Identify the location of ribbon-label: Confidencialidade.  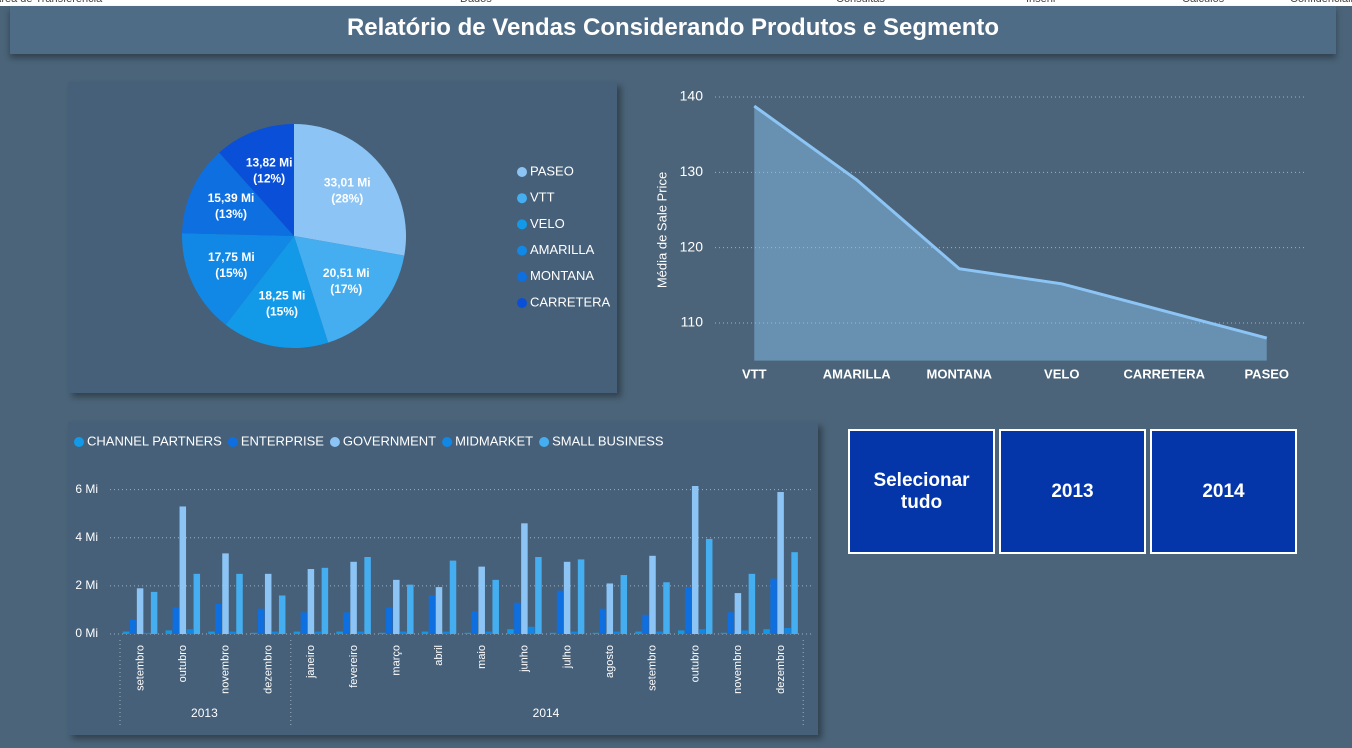
(1321, 2).